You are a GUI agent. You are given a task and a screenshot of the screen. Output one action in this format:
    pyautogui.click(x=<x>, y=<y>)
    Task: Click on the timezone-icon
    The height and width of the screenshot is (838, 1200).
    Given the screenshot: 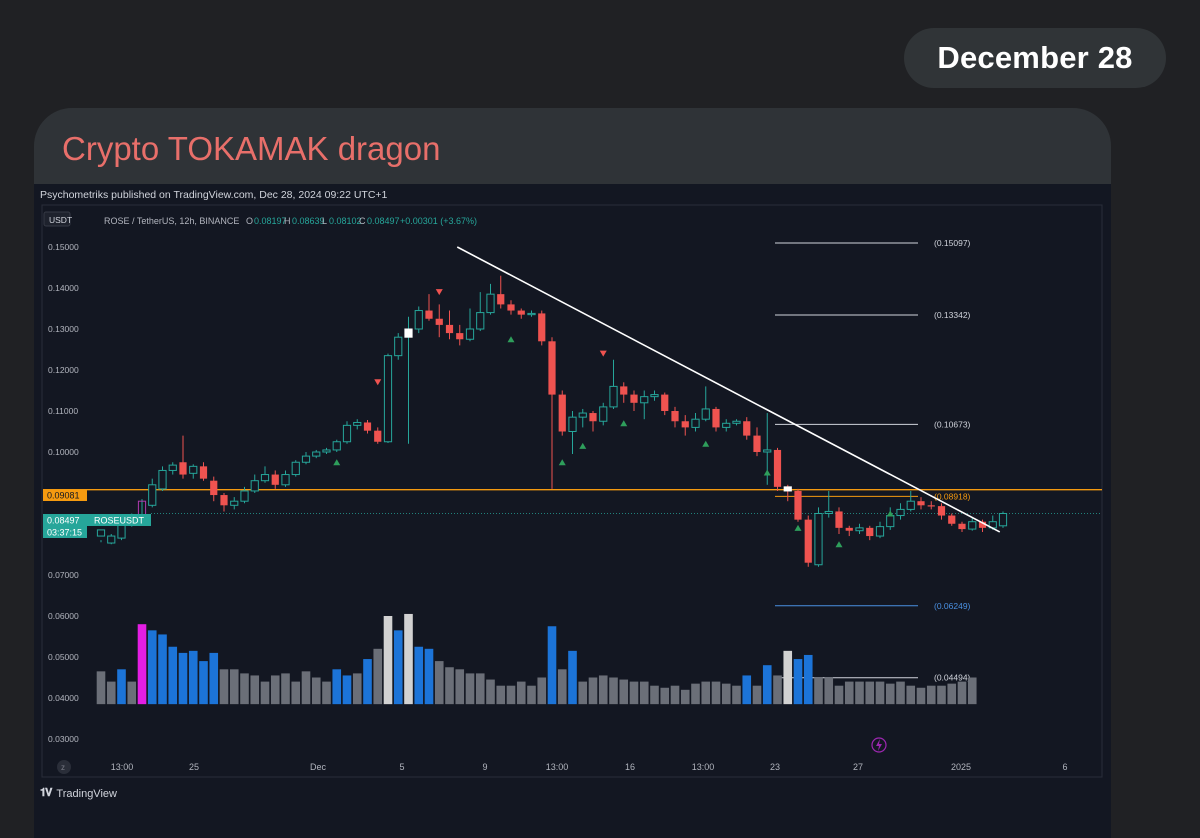 What is the action you would take?
    pyautogui.click(x=64, y=767)
    